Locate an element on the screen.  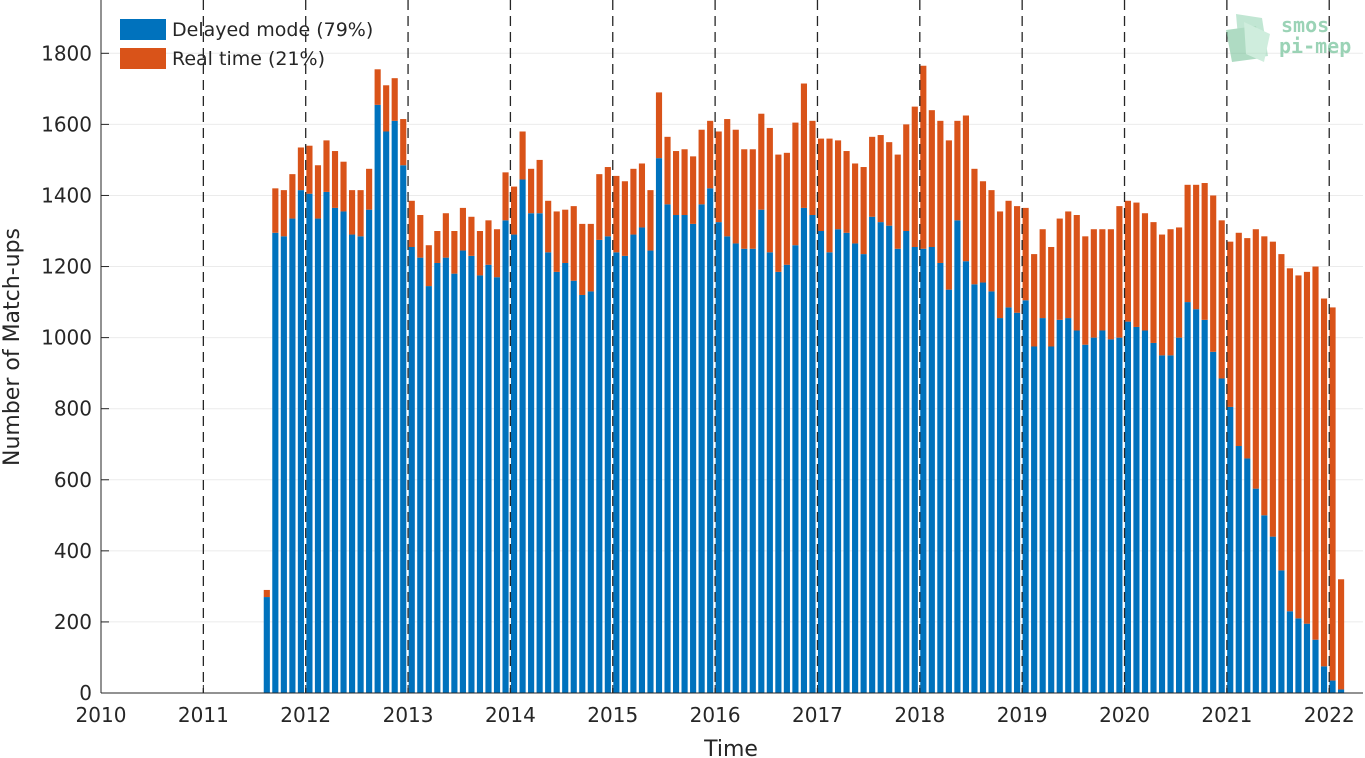
legend-label-realtime: Real time (21%) is located at coordinates (248, 59).